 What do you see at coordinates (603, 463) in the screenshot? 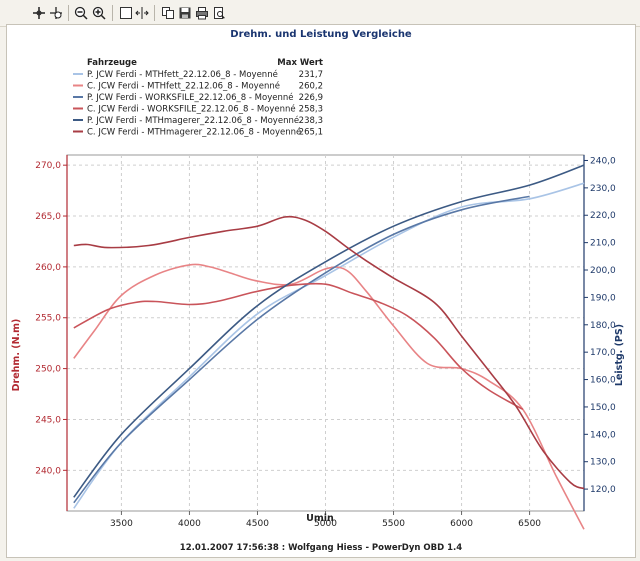
I see `y-right-tick-label: 130,0` at bounding box center [603, 463].